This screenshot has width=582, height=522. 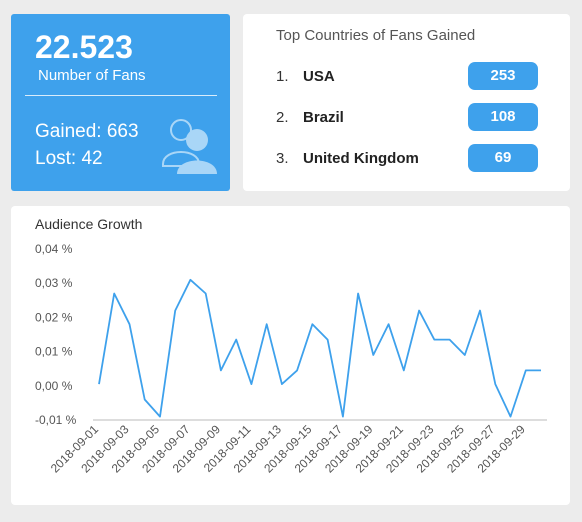 What do you see at coordinates (189, 146) in the screenshot?
I see `users-icon` at bounding box center [189, 146].